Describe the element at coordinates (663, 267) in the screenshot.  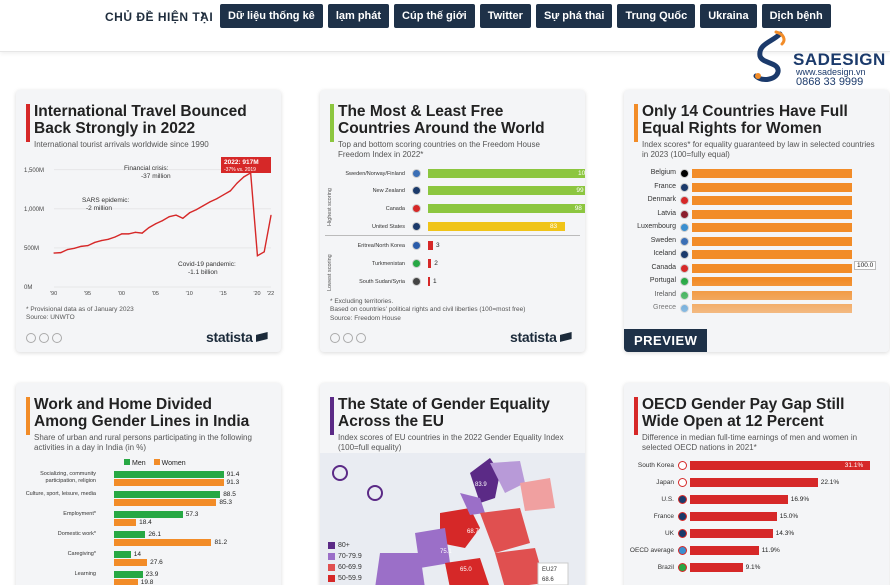
I see `bar-label: Canada` at that location.